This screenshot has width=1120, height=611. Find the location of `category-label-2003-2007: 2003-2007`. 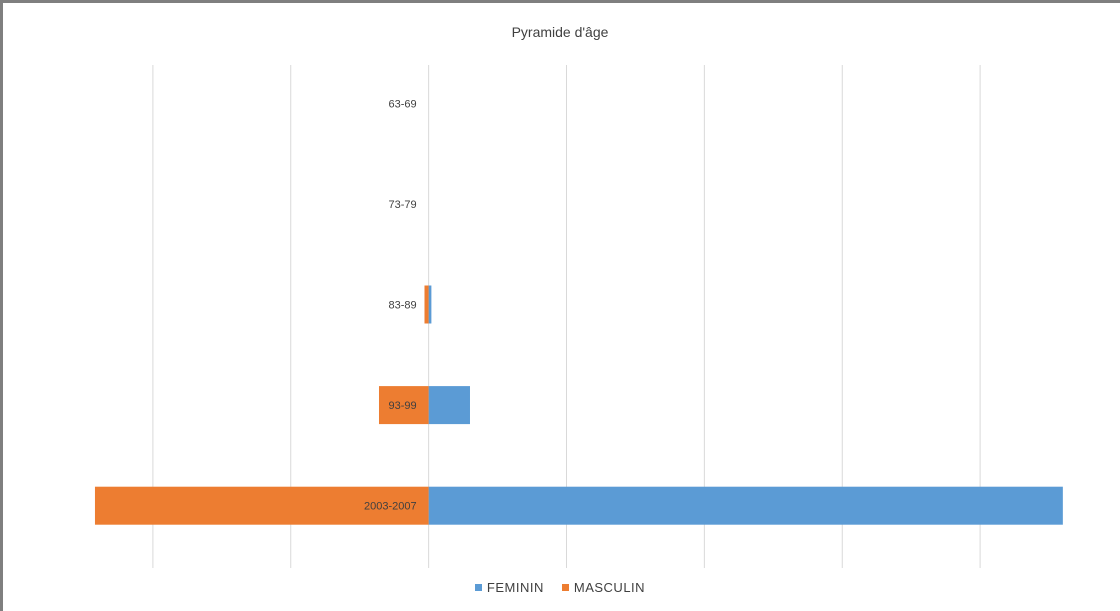

category-label-2003-2007: 2003-2007 is located at coordinates (390, 507).